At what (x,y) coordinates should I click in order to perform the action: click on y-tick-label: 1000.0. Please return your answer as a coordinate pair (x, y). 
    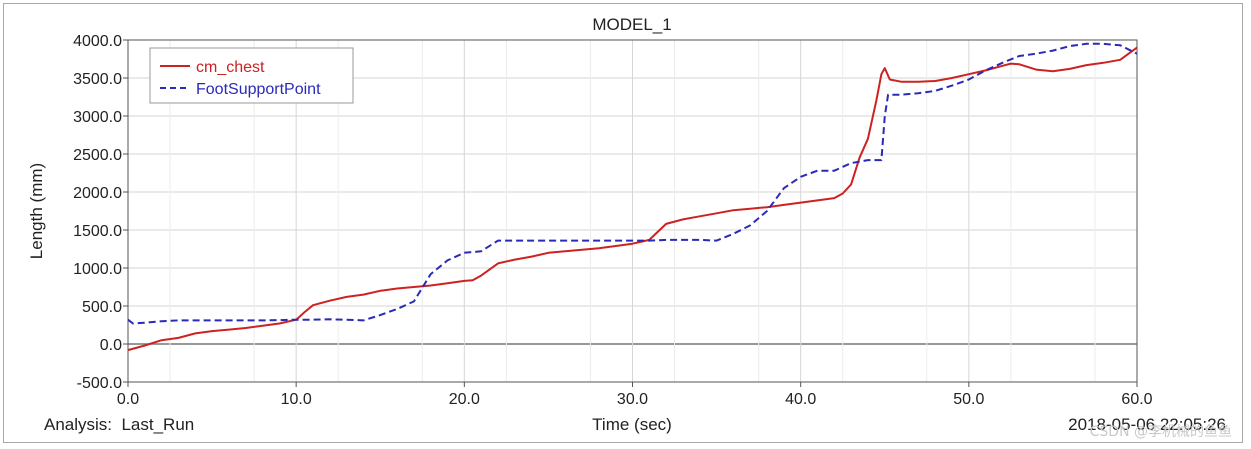
    Looking at the image, I should click on (97, 269).